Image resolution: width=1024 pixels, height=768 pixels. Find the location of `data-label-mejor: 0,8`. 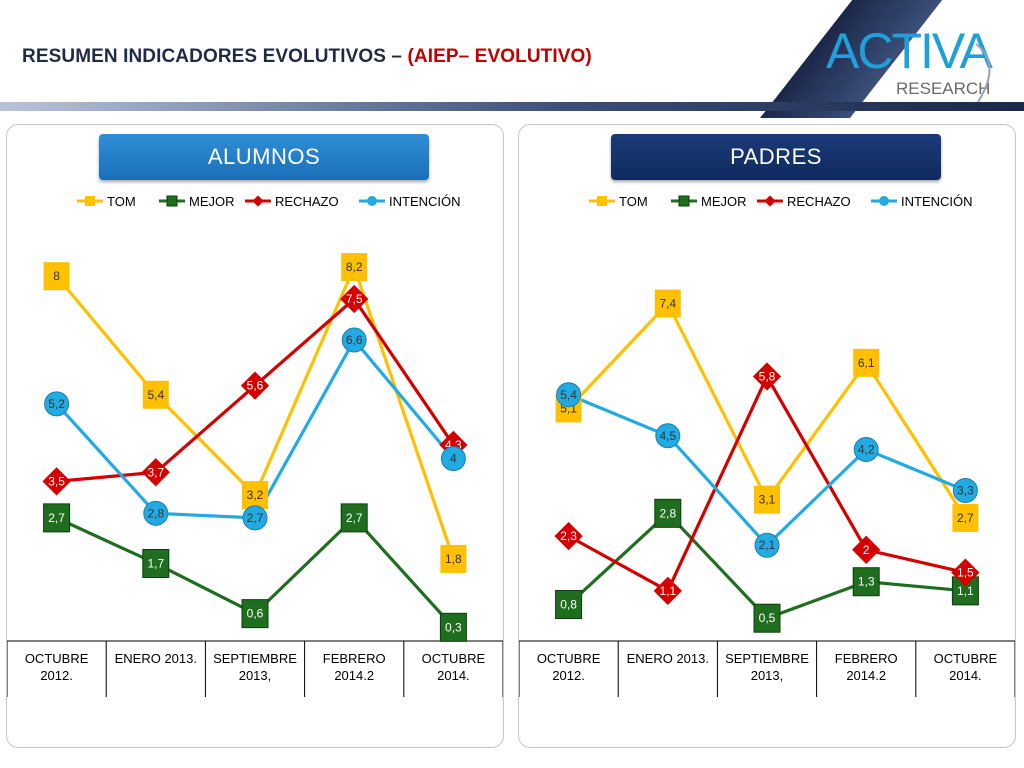

data-label-mejor: 0,8 is located at coordinates (568, 605).